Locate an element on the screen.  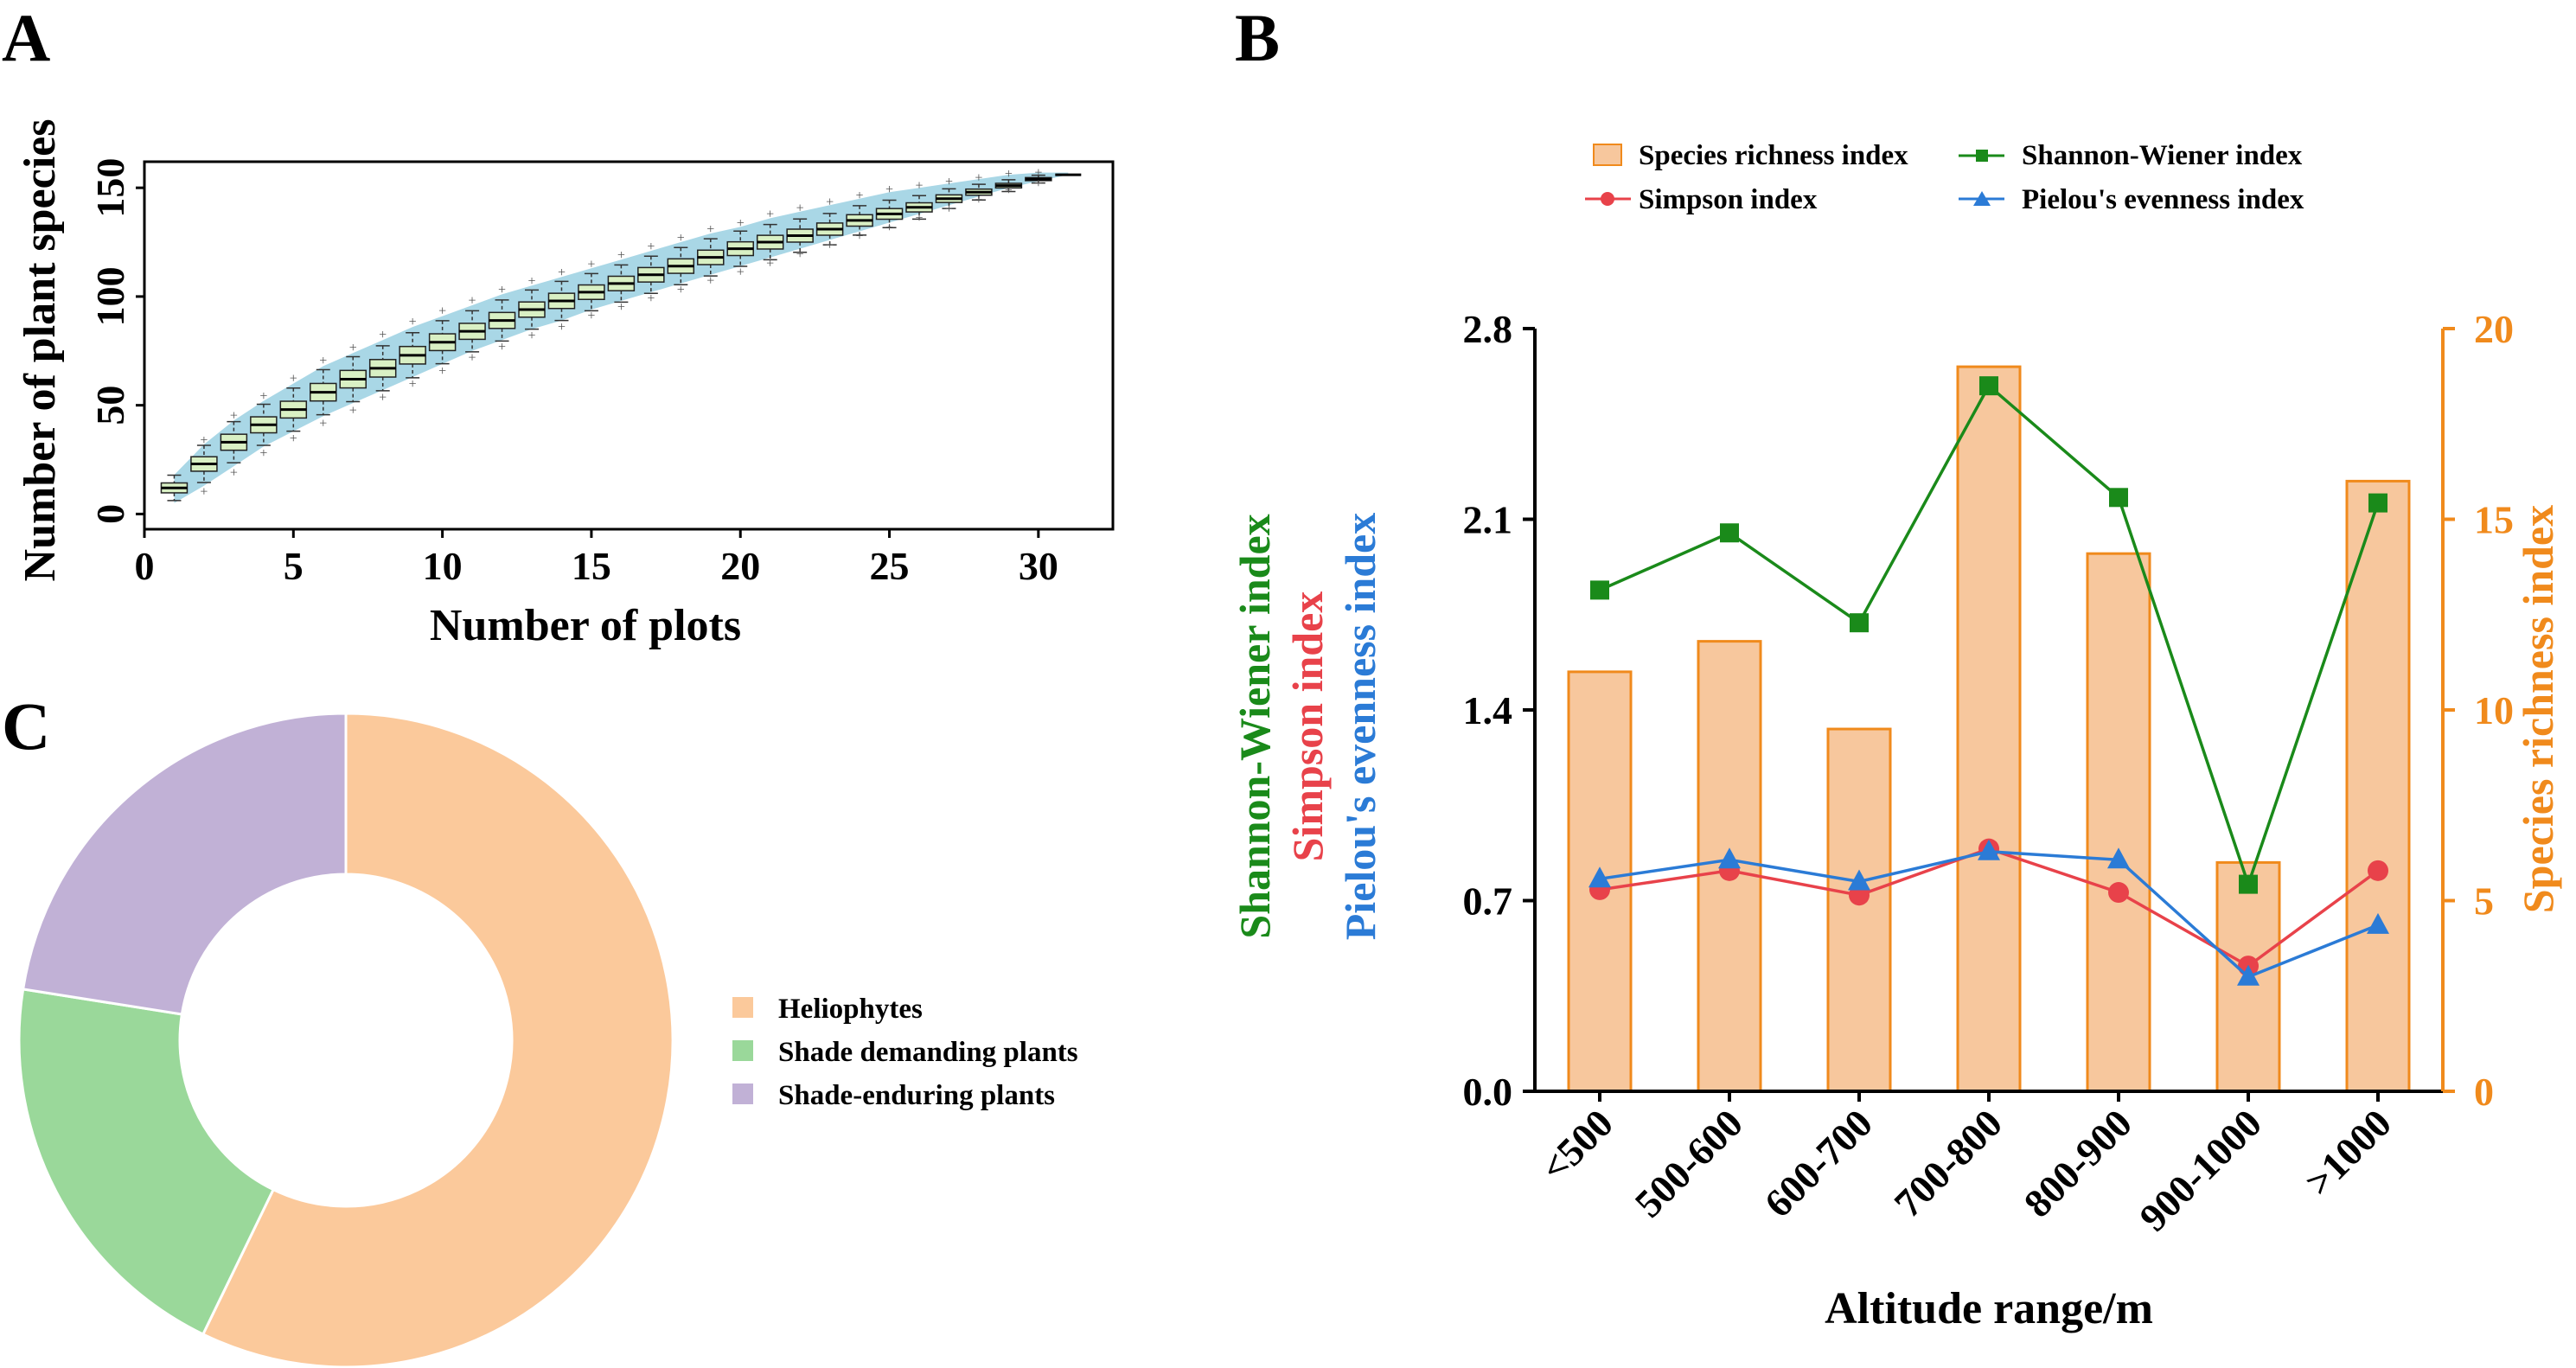
left-tick-label: 2.8 is located at coordinates (1488, 329).